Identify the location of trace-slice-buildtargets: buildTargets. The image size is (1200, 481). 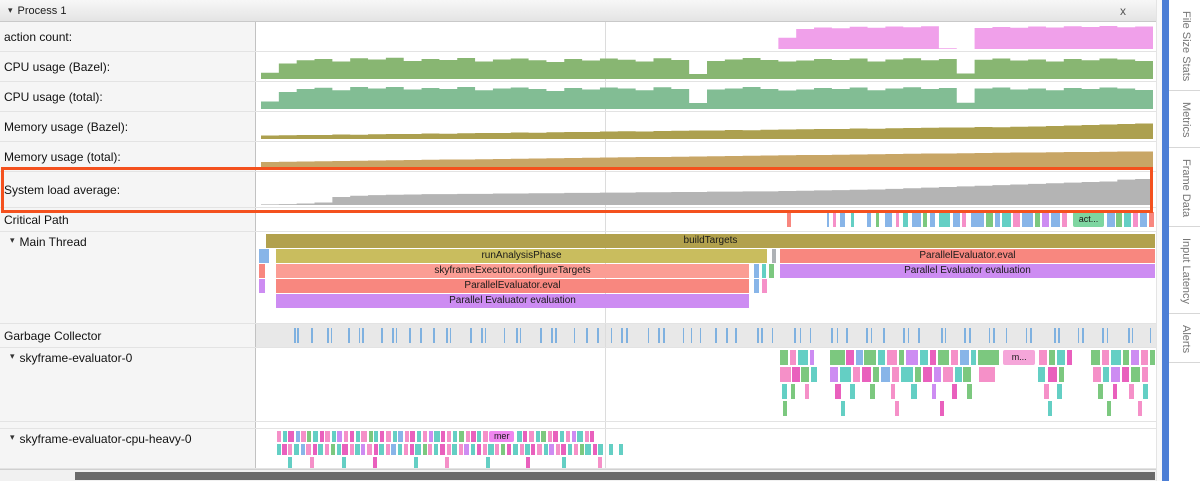
(710, 241).